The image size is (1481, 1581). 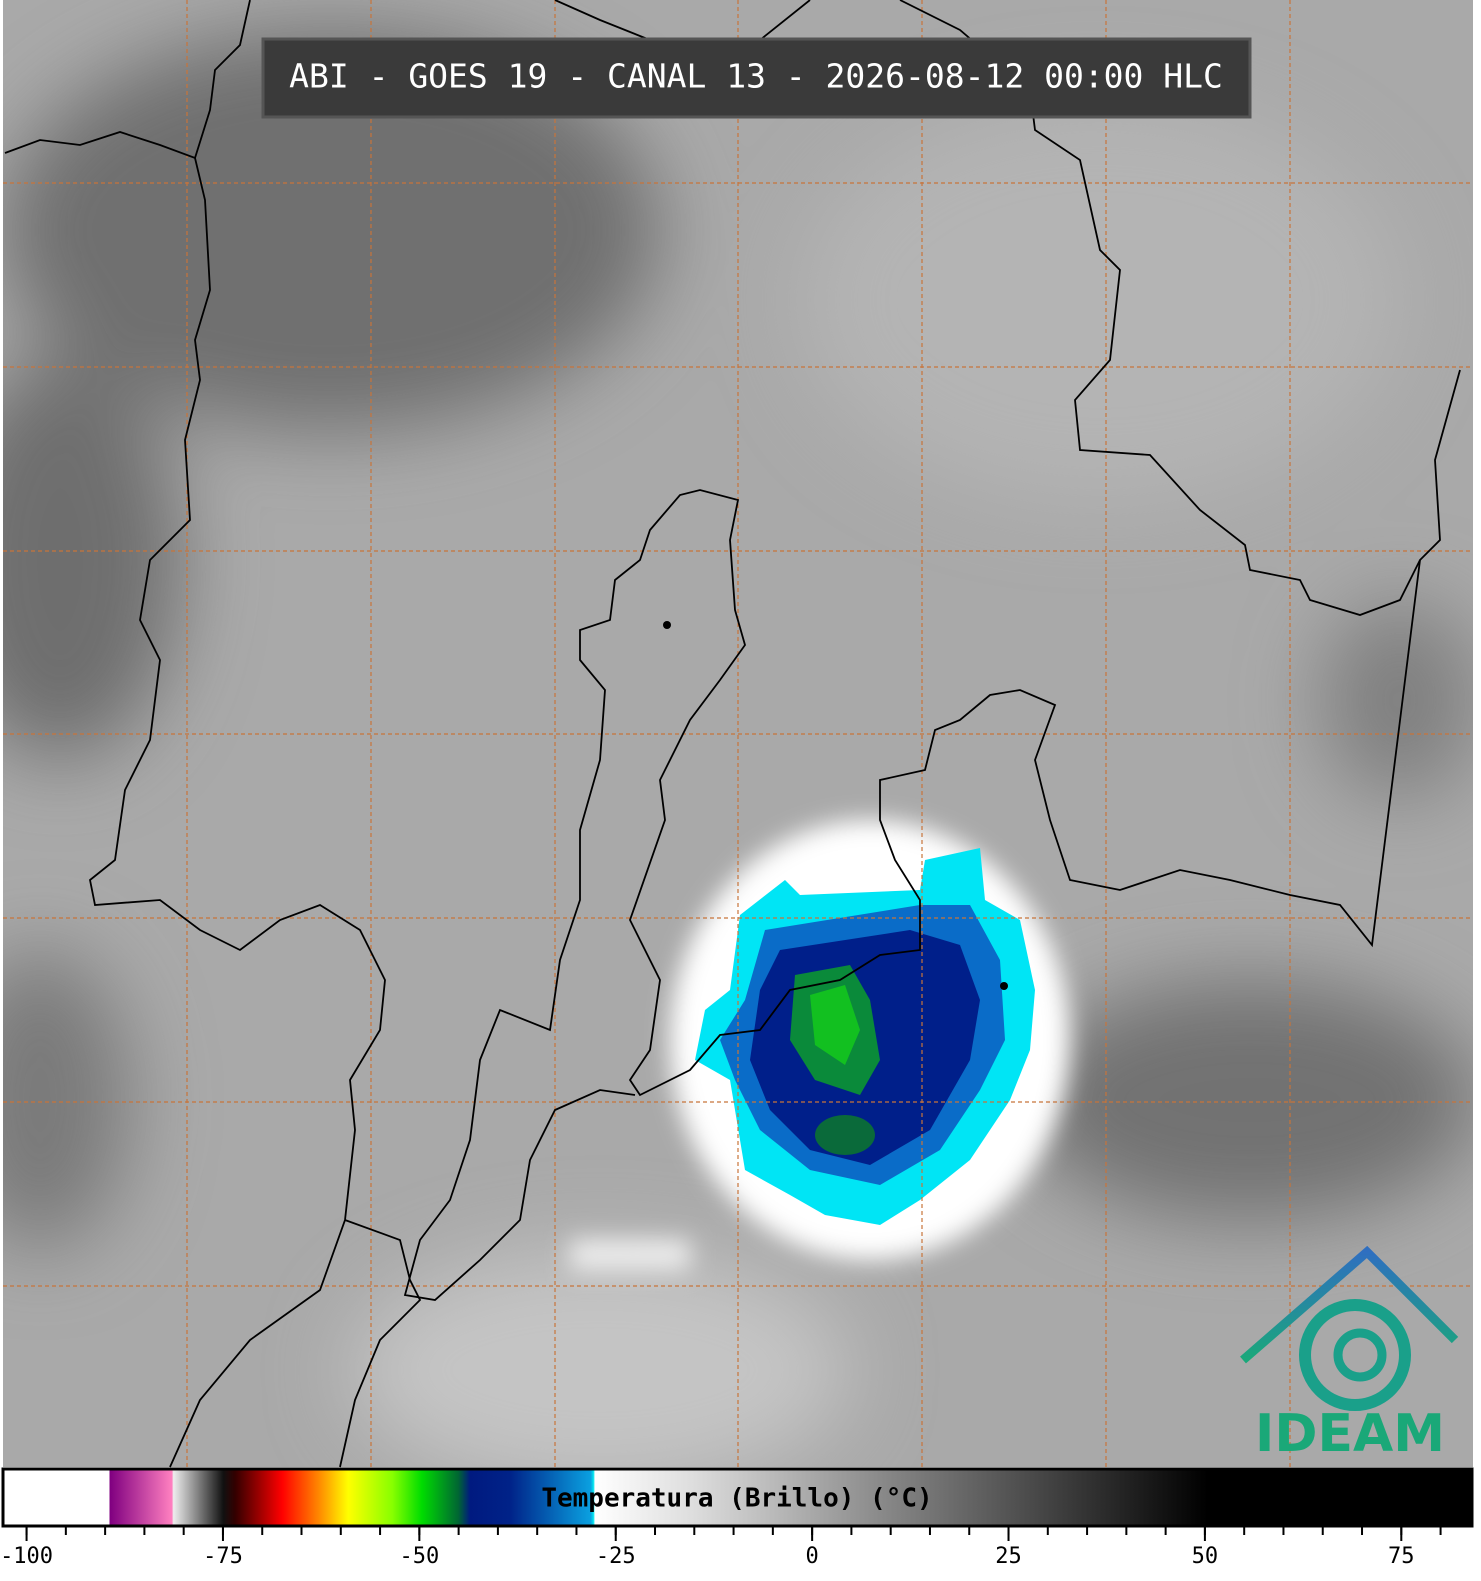 I want to click on tick-label: 25, so click(x=1008, y=1556).